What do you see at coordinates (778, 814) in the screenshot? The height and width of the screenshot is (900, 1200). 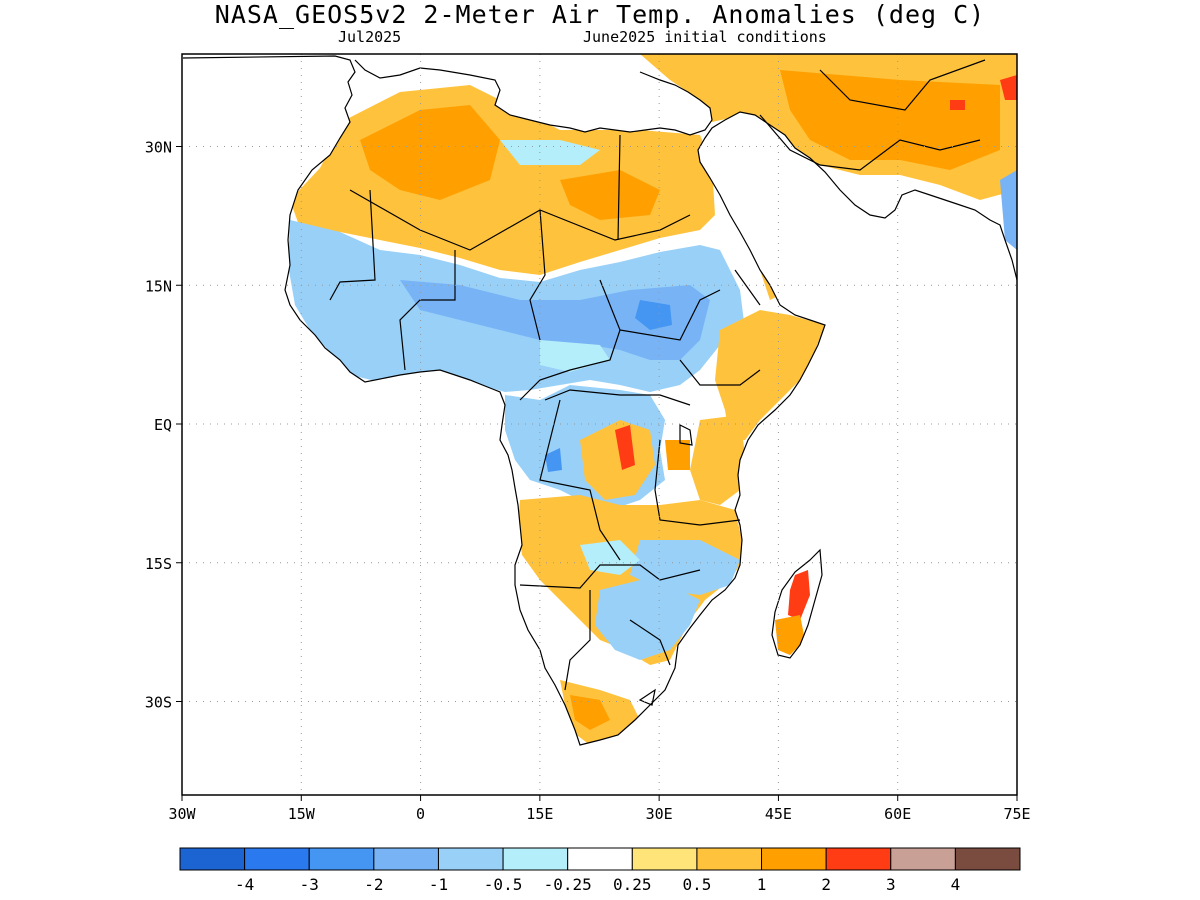 I see `lon-tick-label: 45E` at bounding box center [778, 814].